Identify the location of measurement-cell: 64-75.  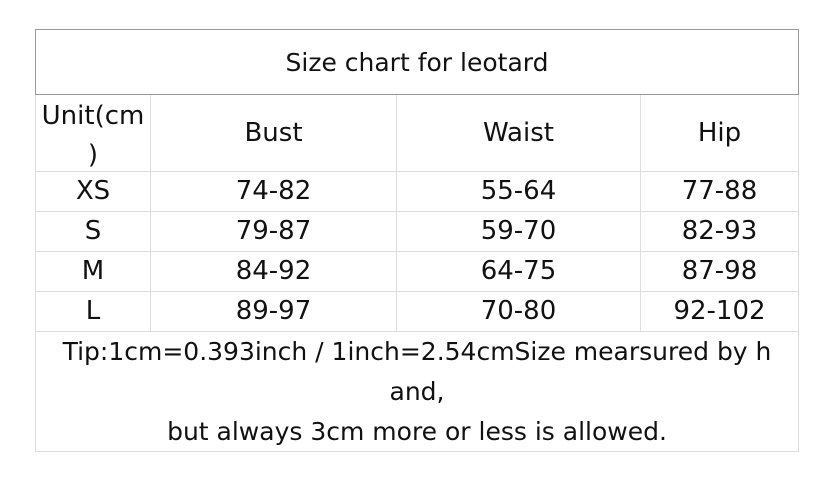
(519, 272).